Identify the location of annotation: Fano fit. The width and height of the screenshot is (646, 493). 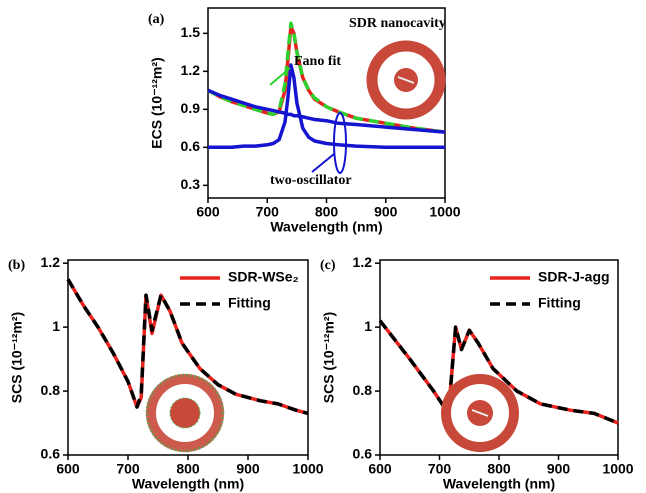
(317, 61).